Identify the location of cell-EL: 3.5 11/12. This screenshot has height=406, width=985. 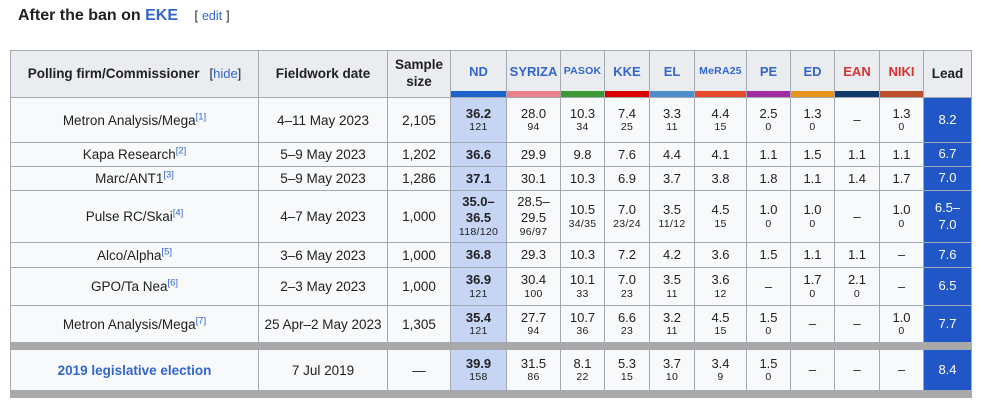
(672, 216).